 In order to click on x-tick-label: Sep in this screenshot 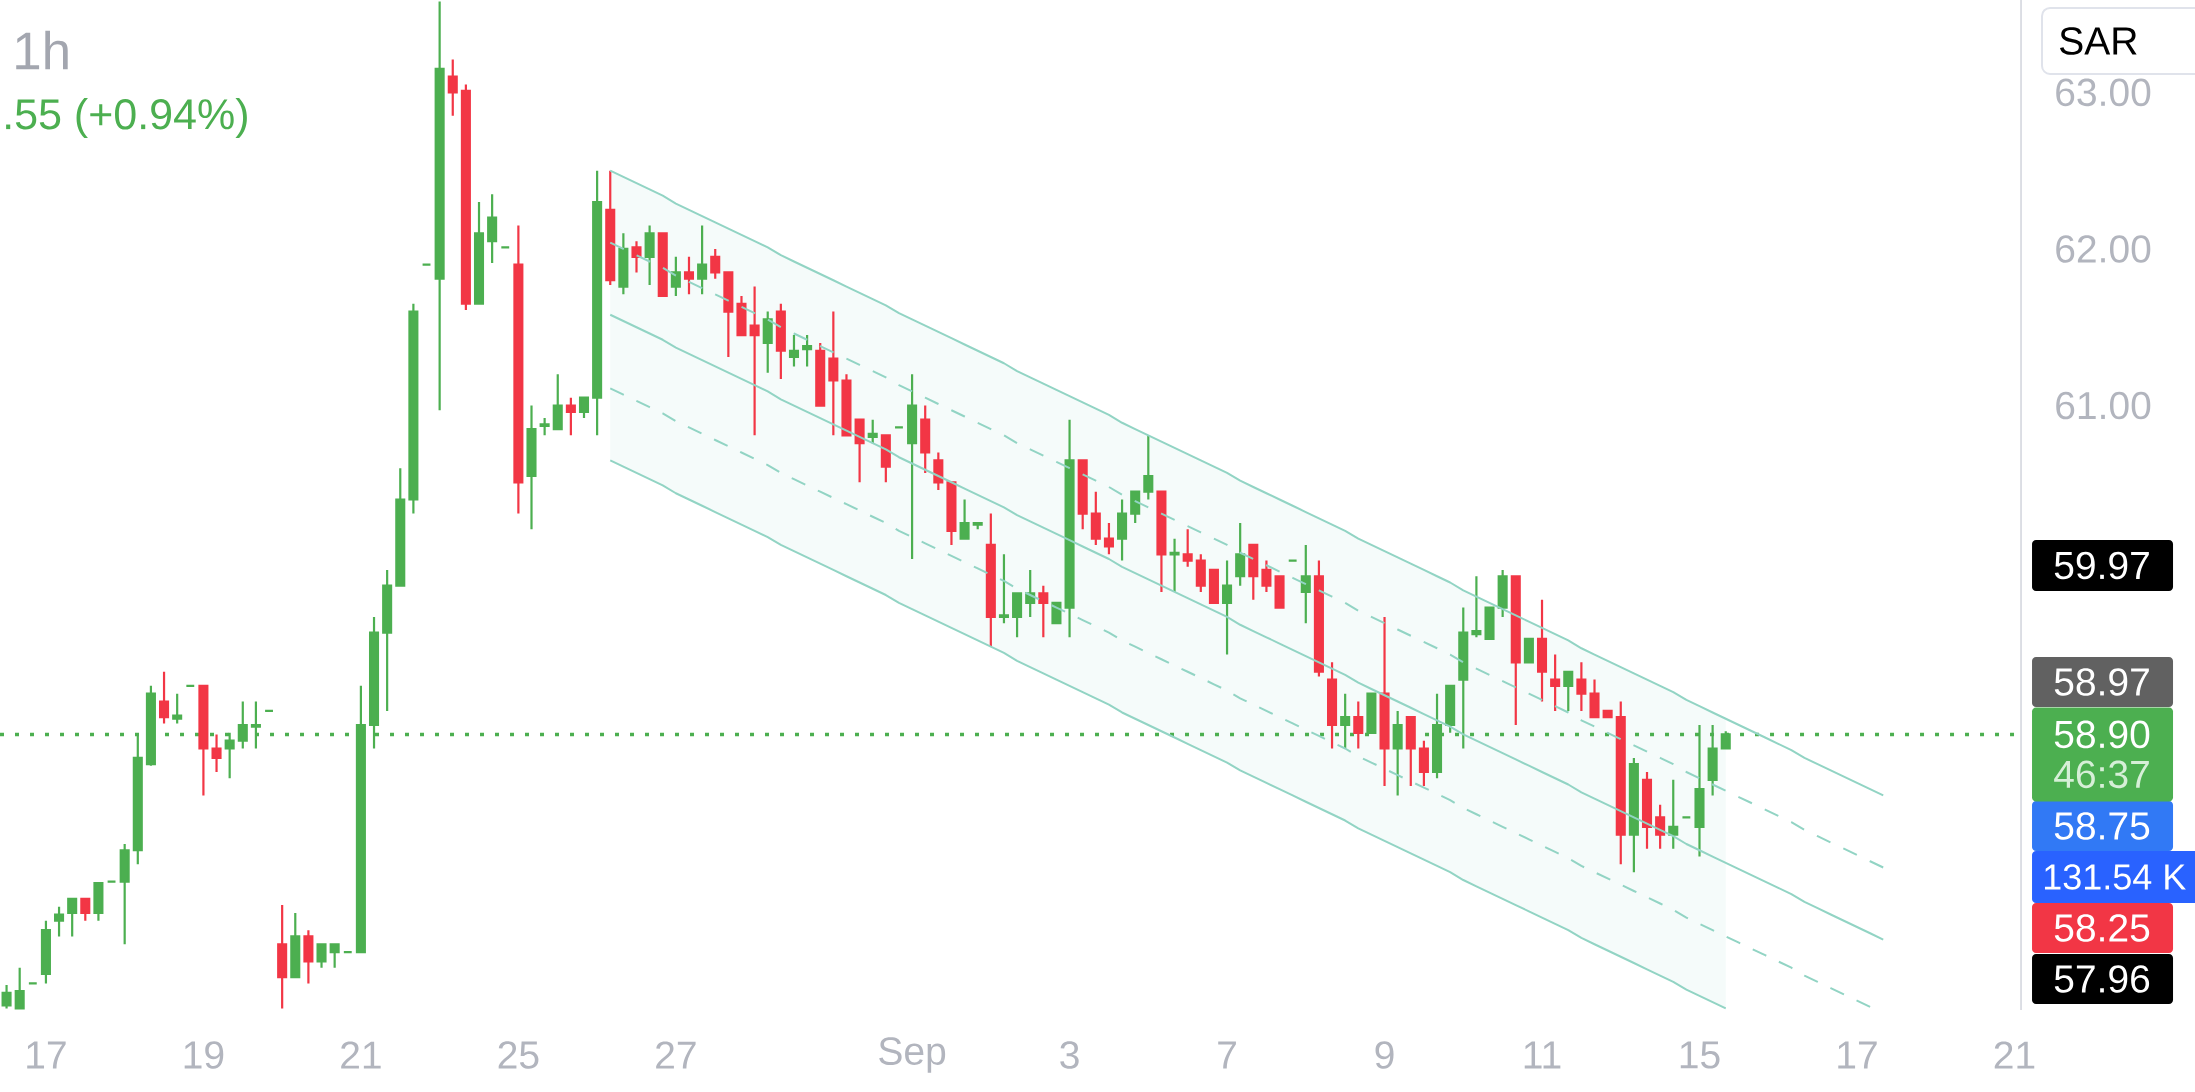, I will do `click(912, 1055)`.